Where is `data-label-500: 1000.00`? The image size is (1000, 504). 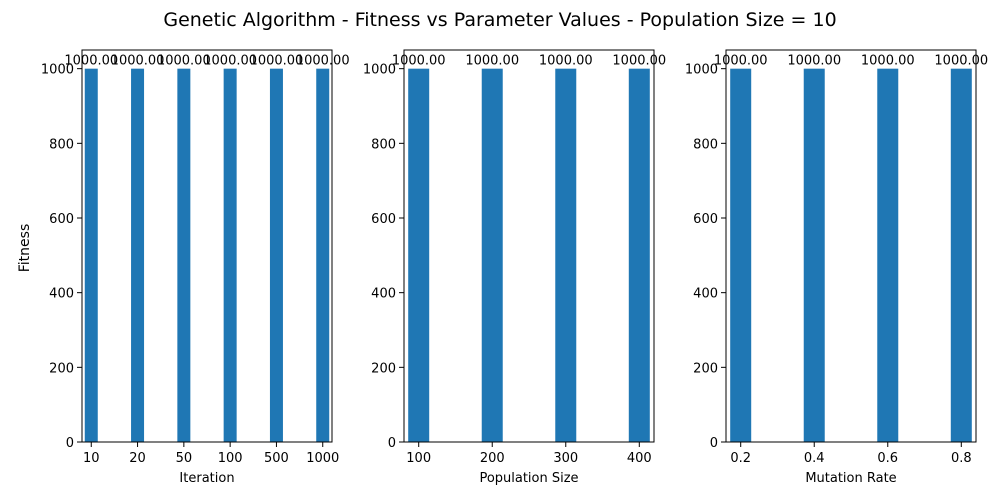
data-label-500: 1000.00 is located at coordinates (277, 61).